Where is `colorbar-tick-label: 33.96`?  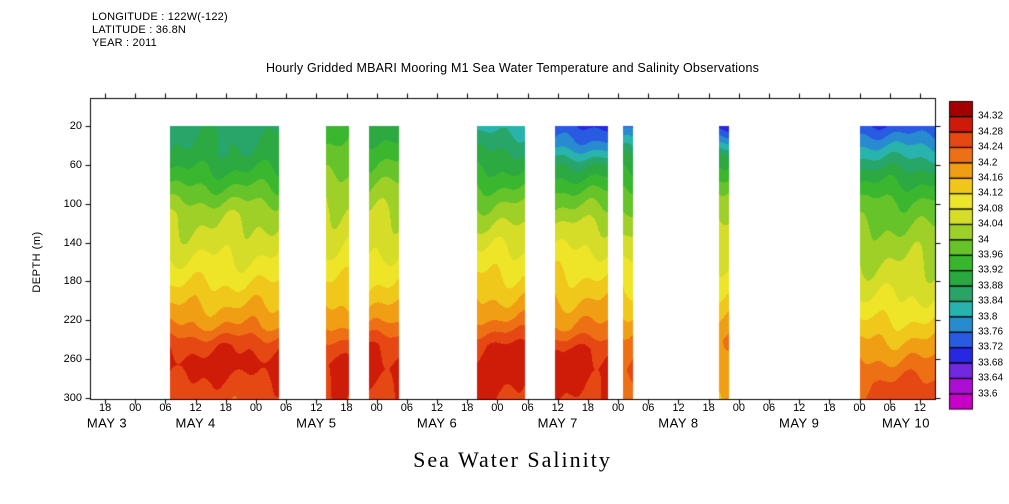
colorbar-tick-label: 33.96 is located at coordinates (991, 255).